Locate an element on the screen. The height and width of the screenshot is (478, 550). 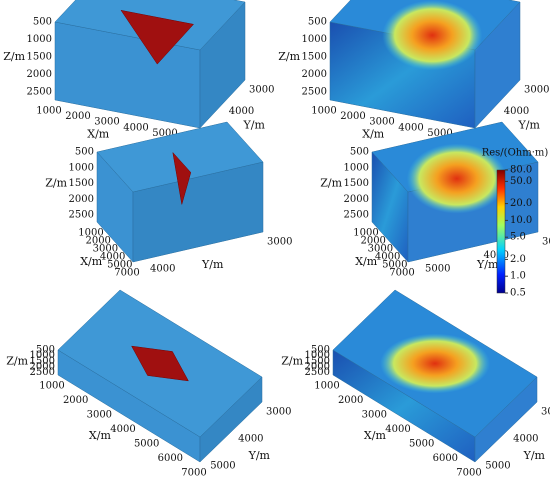
colorbar is located at coordinates (501, 231).